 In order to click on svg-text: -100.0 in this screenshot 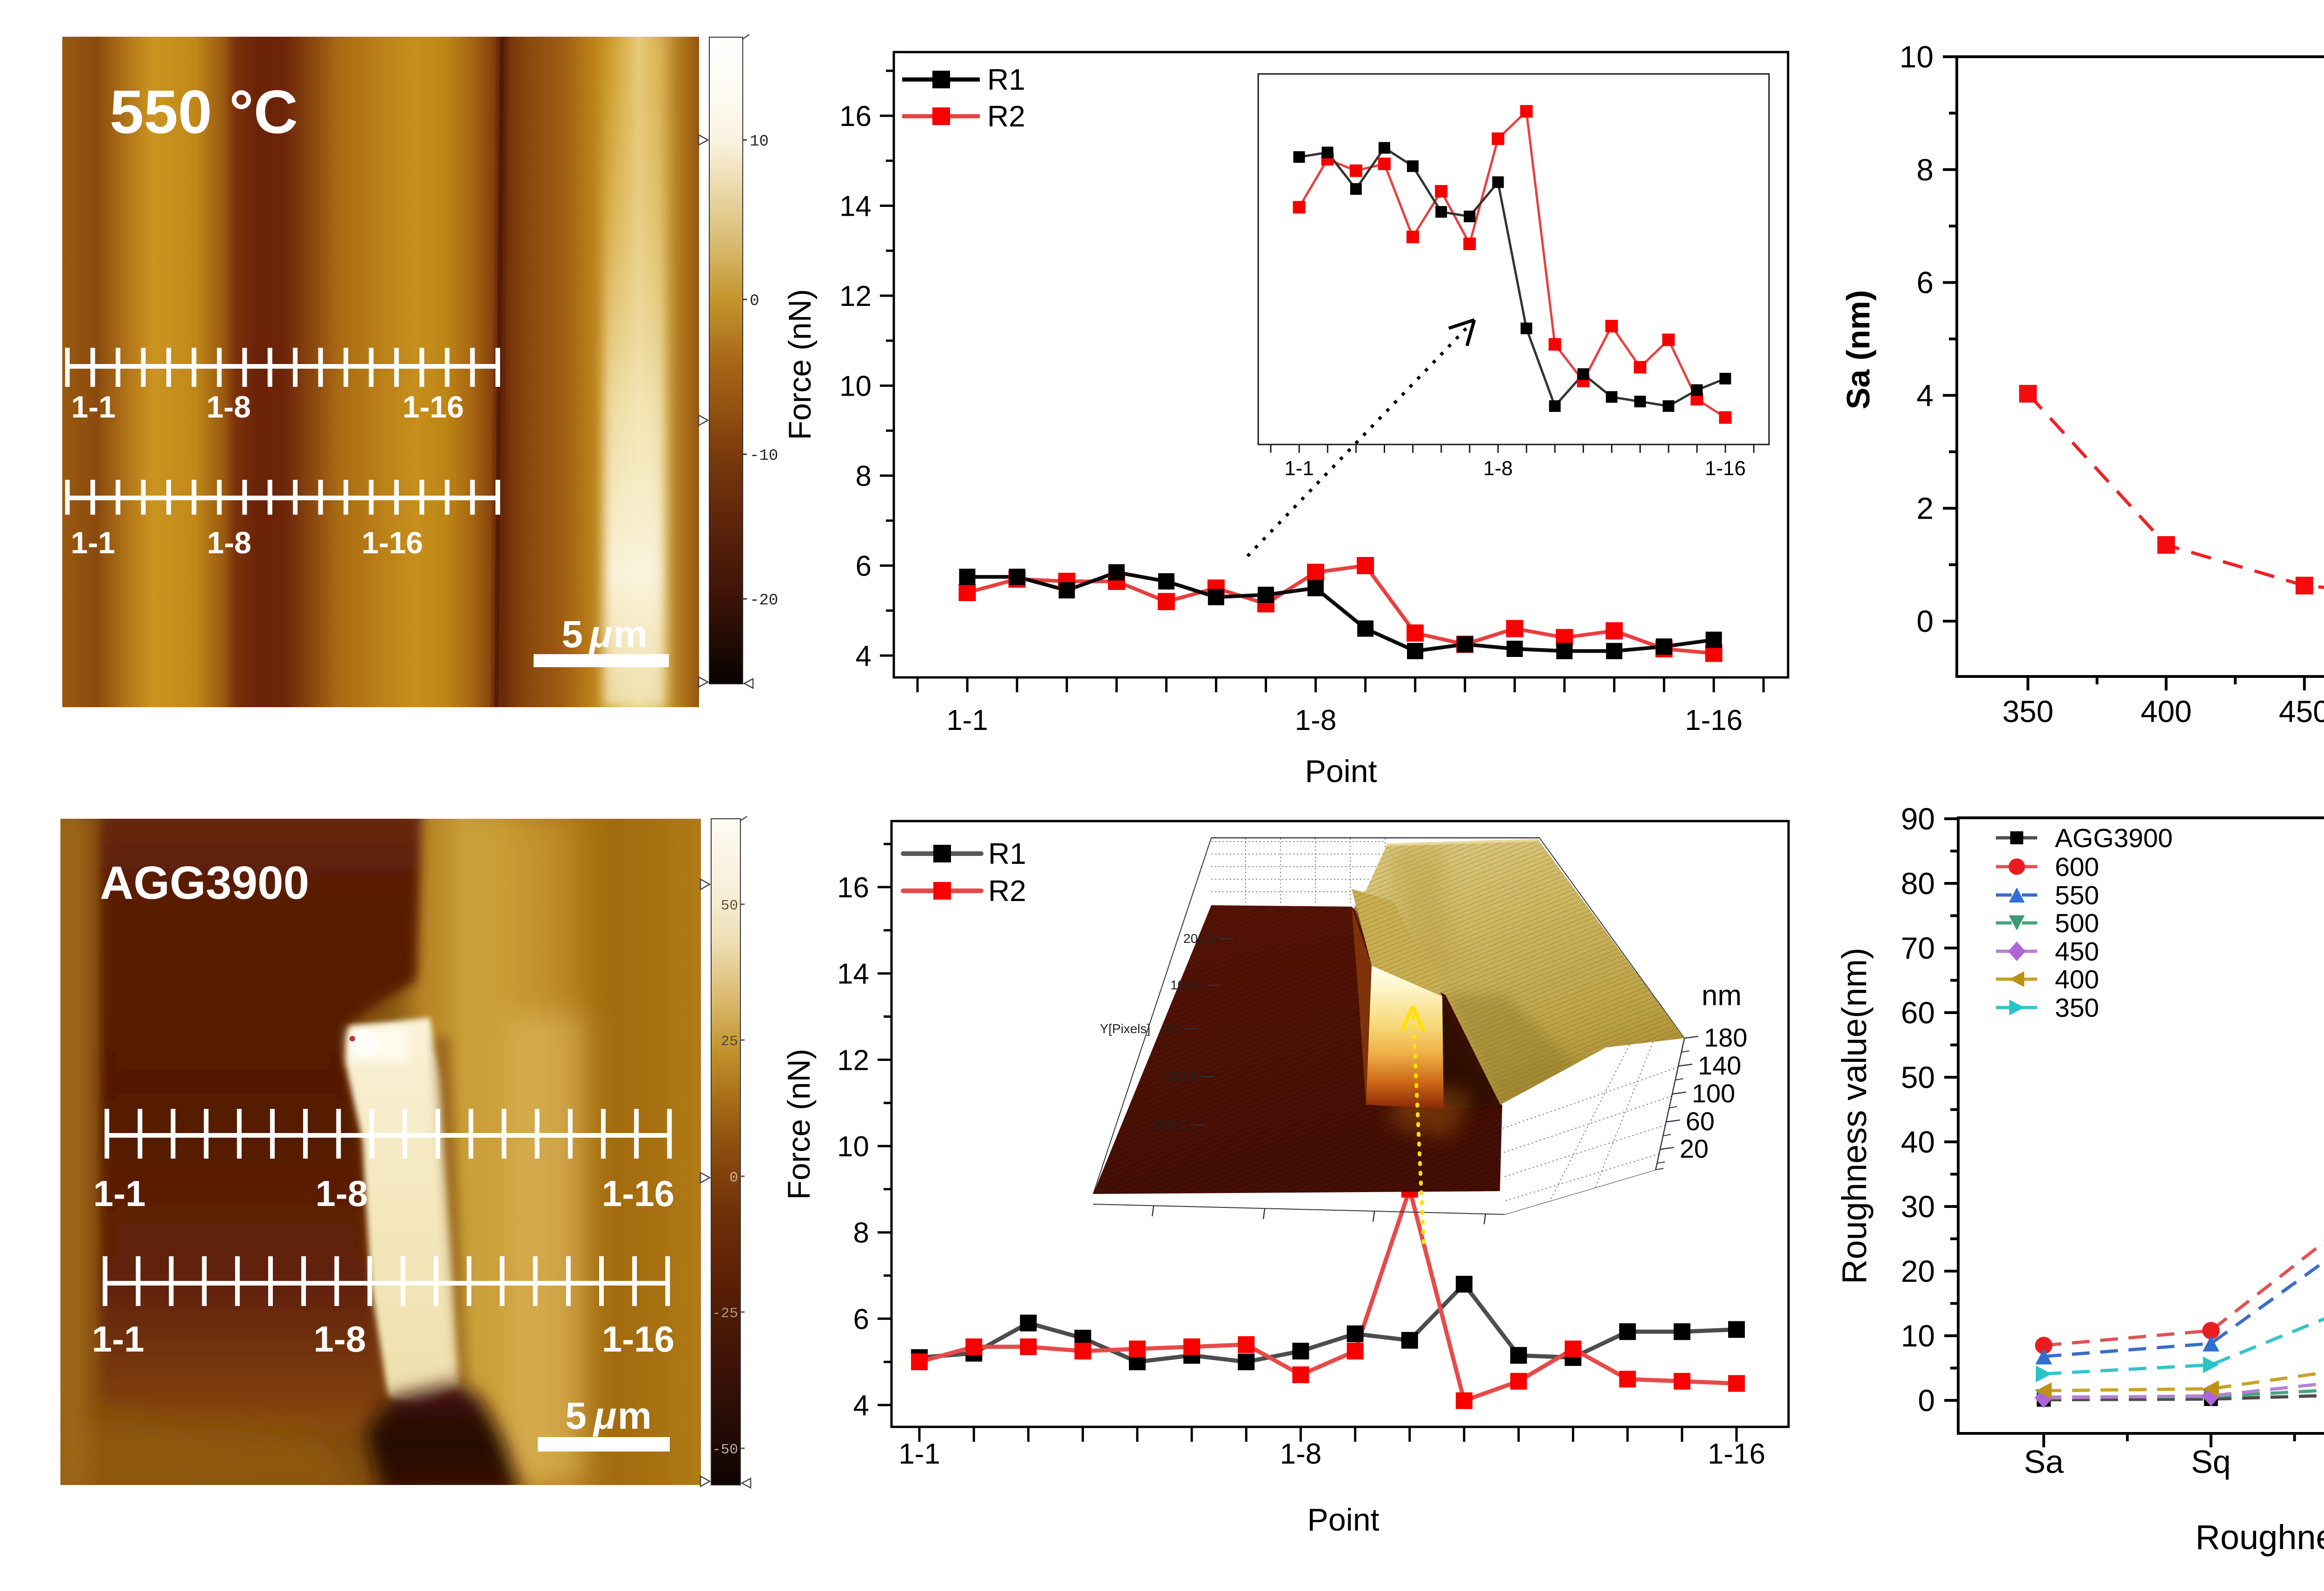, I will do `click(1178, 1077)`.